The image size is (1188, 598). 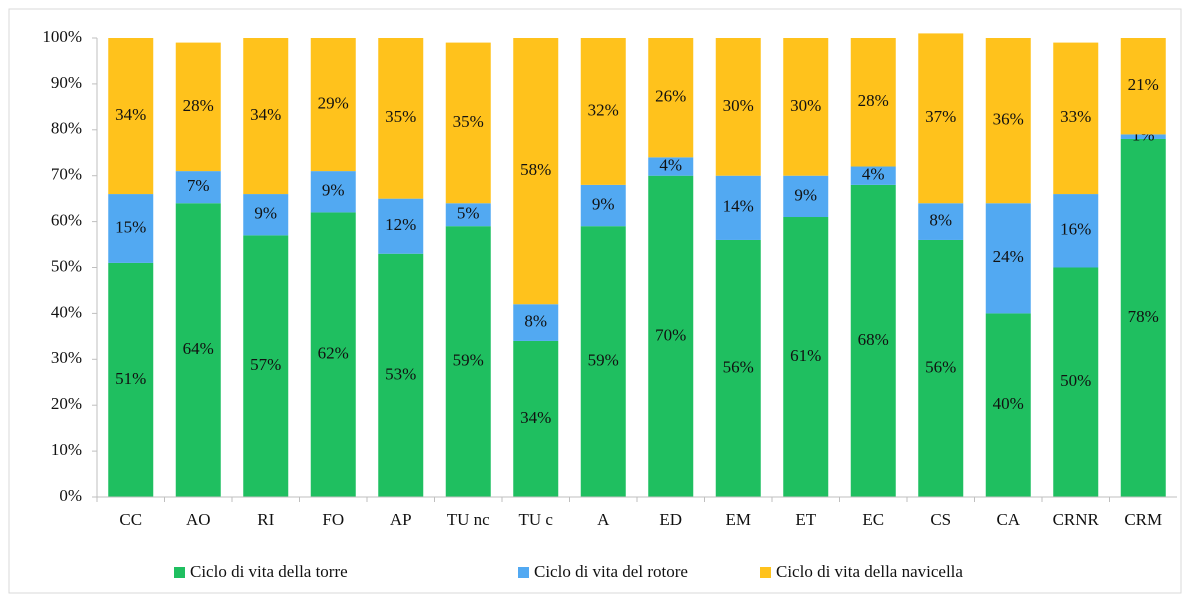 What do you see at coordinates (869, 571) in the screenshot?
I see `legend-label: Ciclo di vita della navicella` at bounding box center [869, 571].